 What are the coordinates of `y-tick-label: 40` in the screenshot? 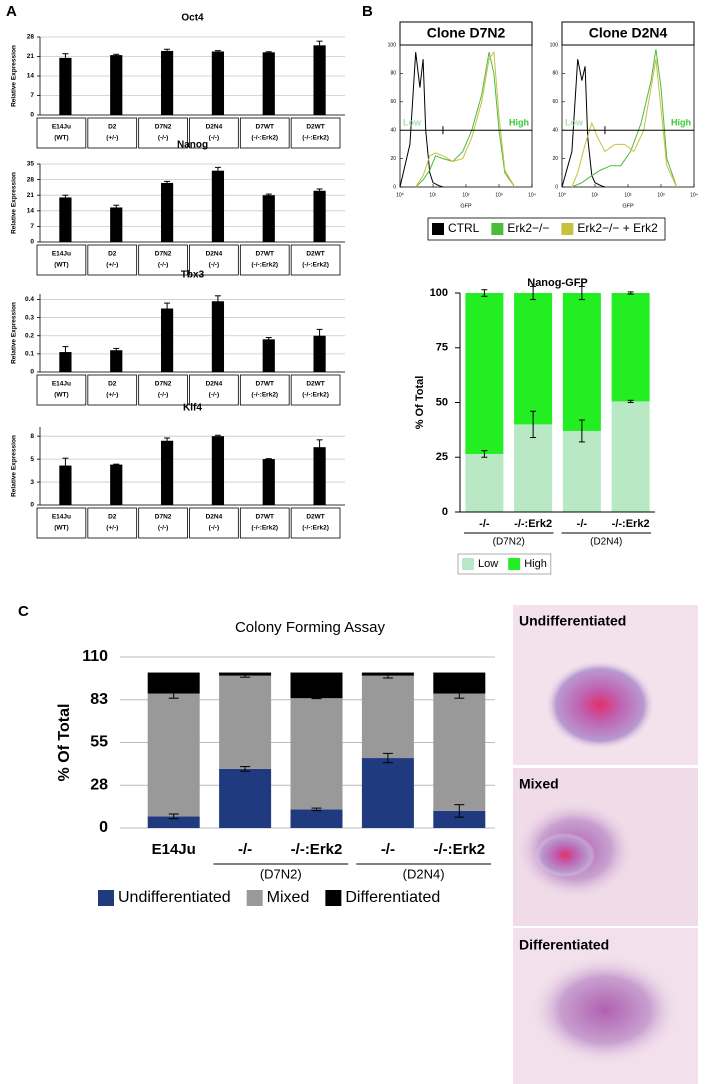 It's located at (555, 131).